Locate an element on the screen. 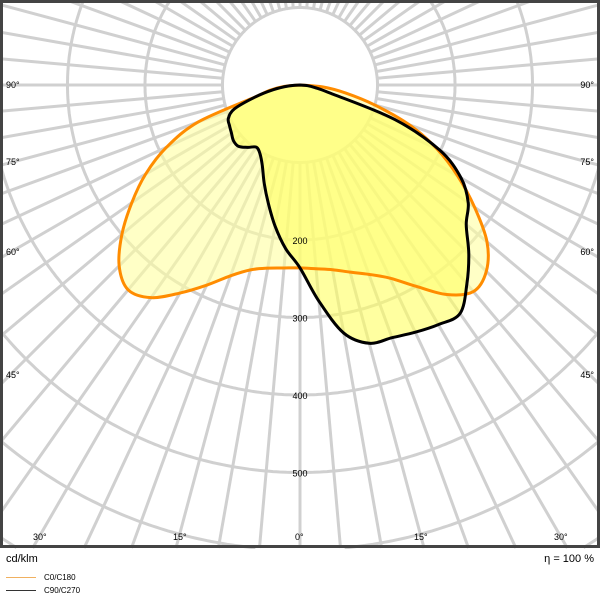 This screenshot has width=600, height=600. unit-label: cd/klm is located at coordinates (22, 559).